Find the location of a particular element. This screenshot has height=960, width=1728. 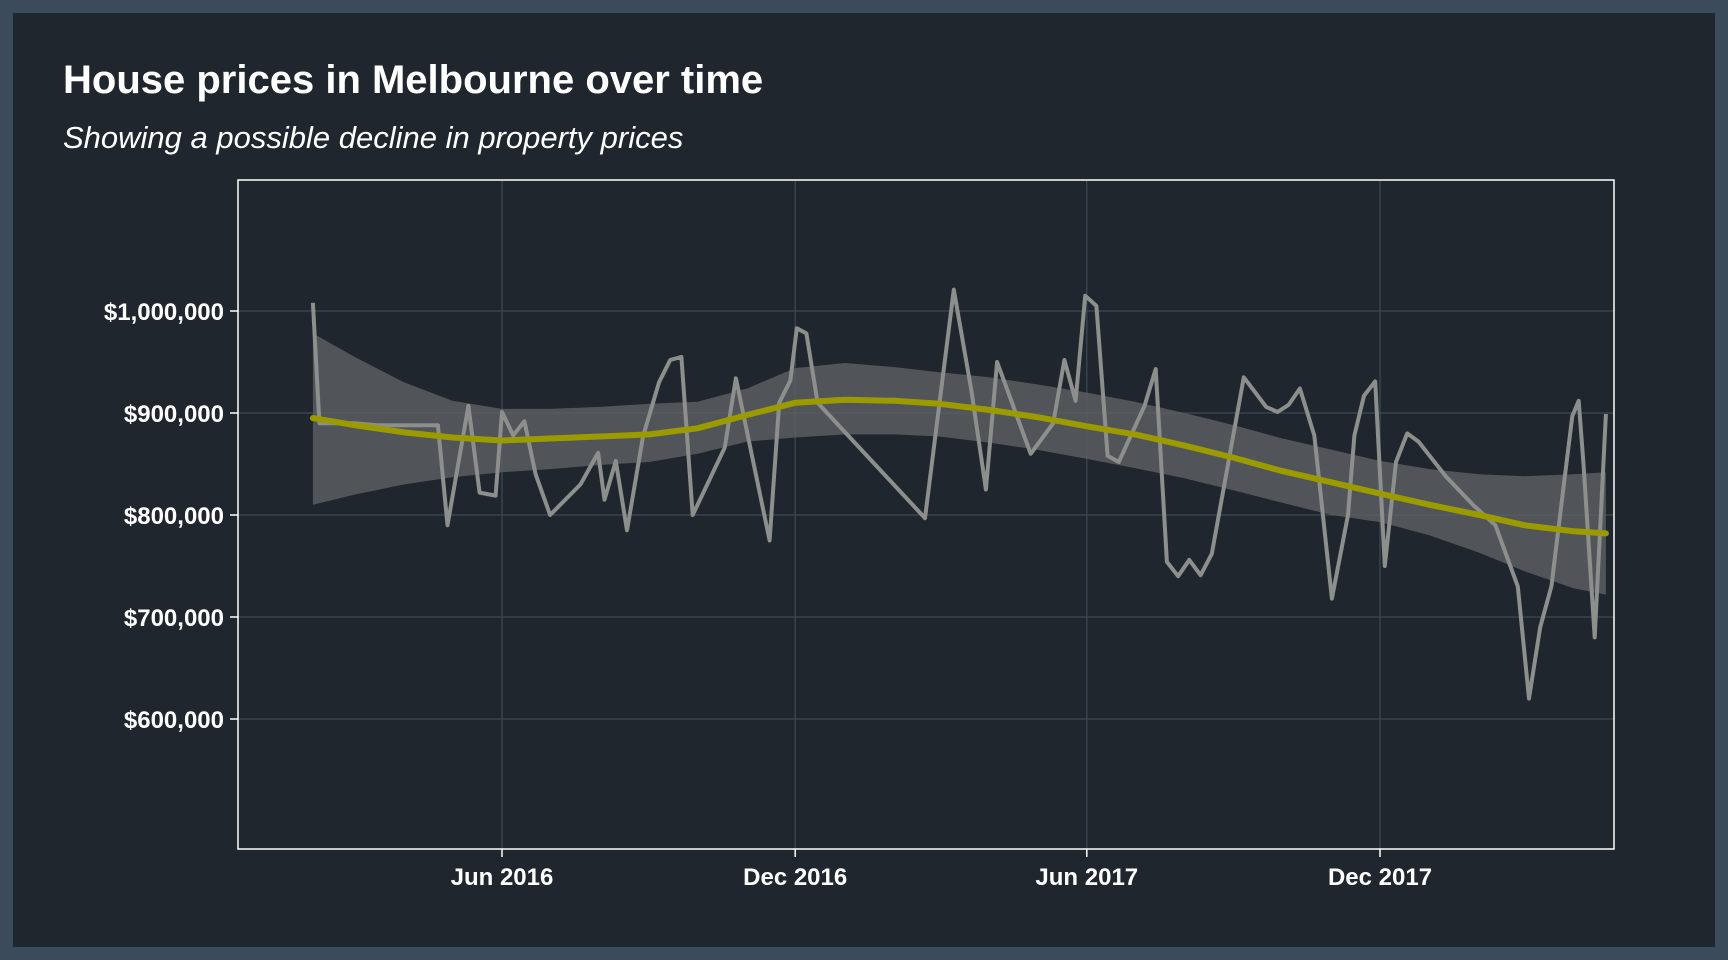

trend-line is located at coordinates (959, 466).